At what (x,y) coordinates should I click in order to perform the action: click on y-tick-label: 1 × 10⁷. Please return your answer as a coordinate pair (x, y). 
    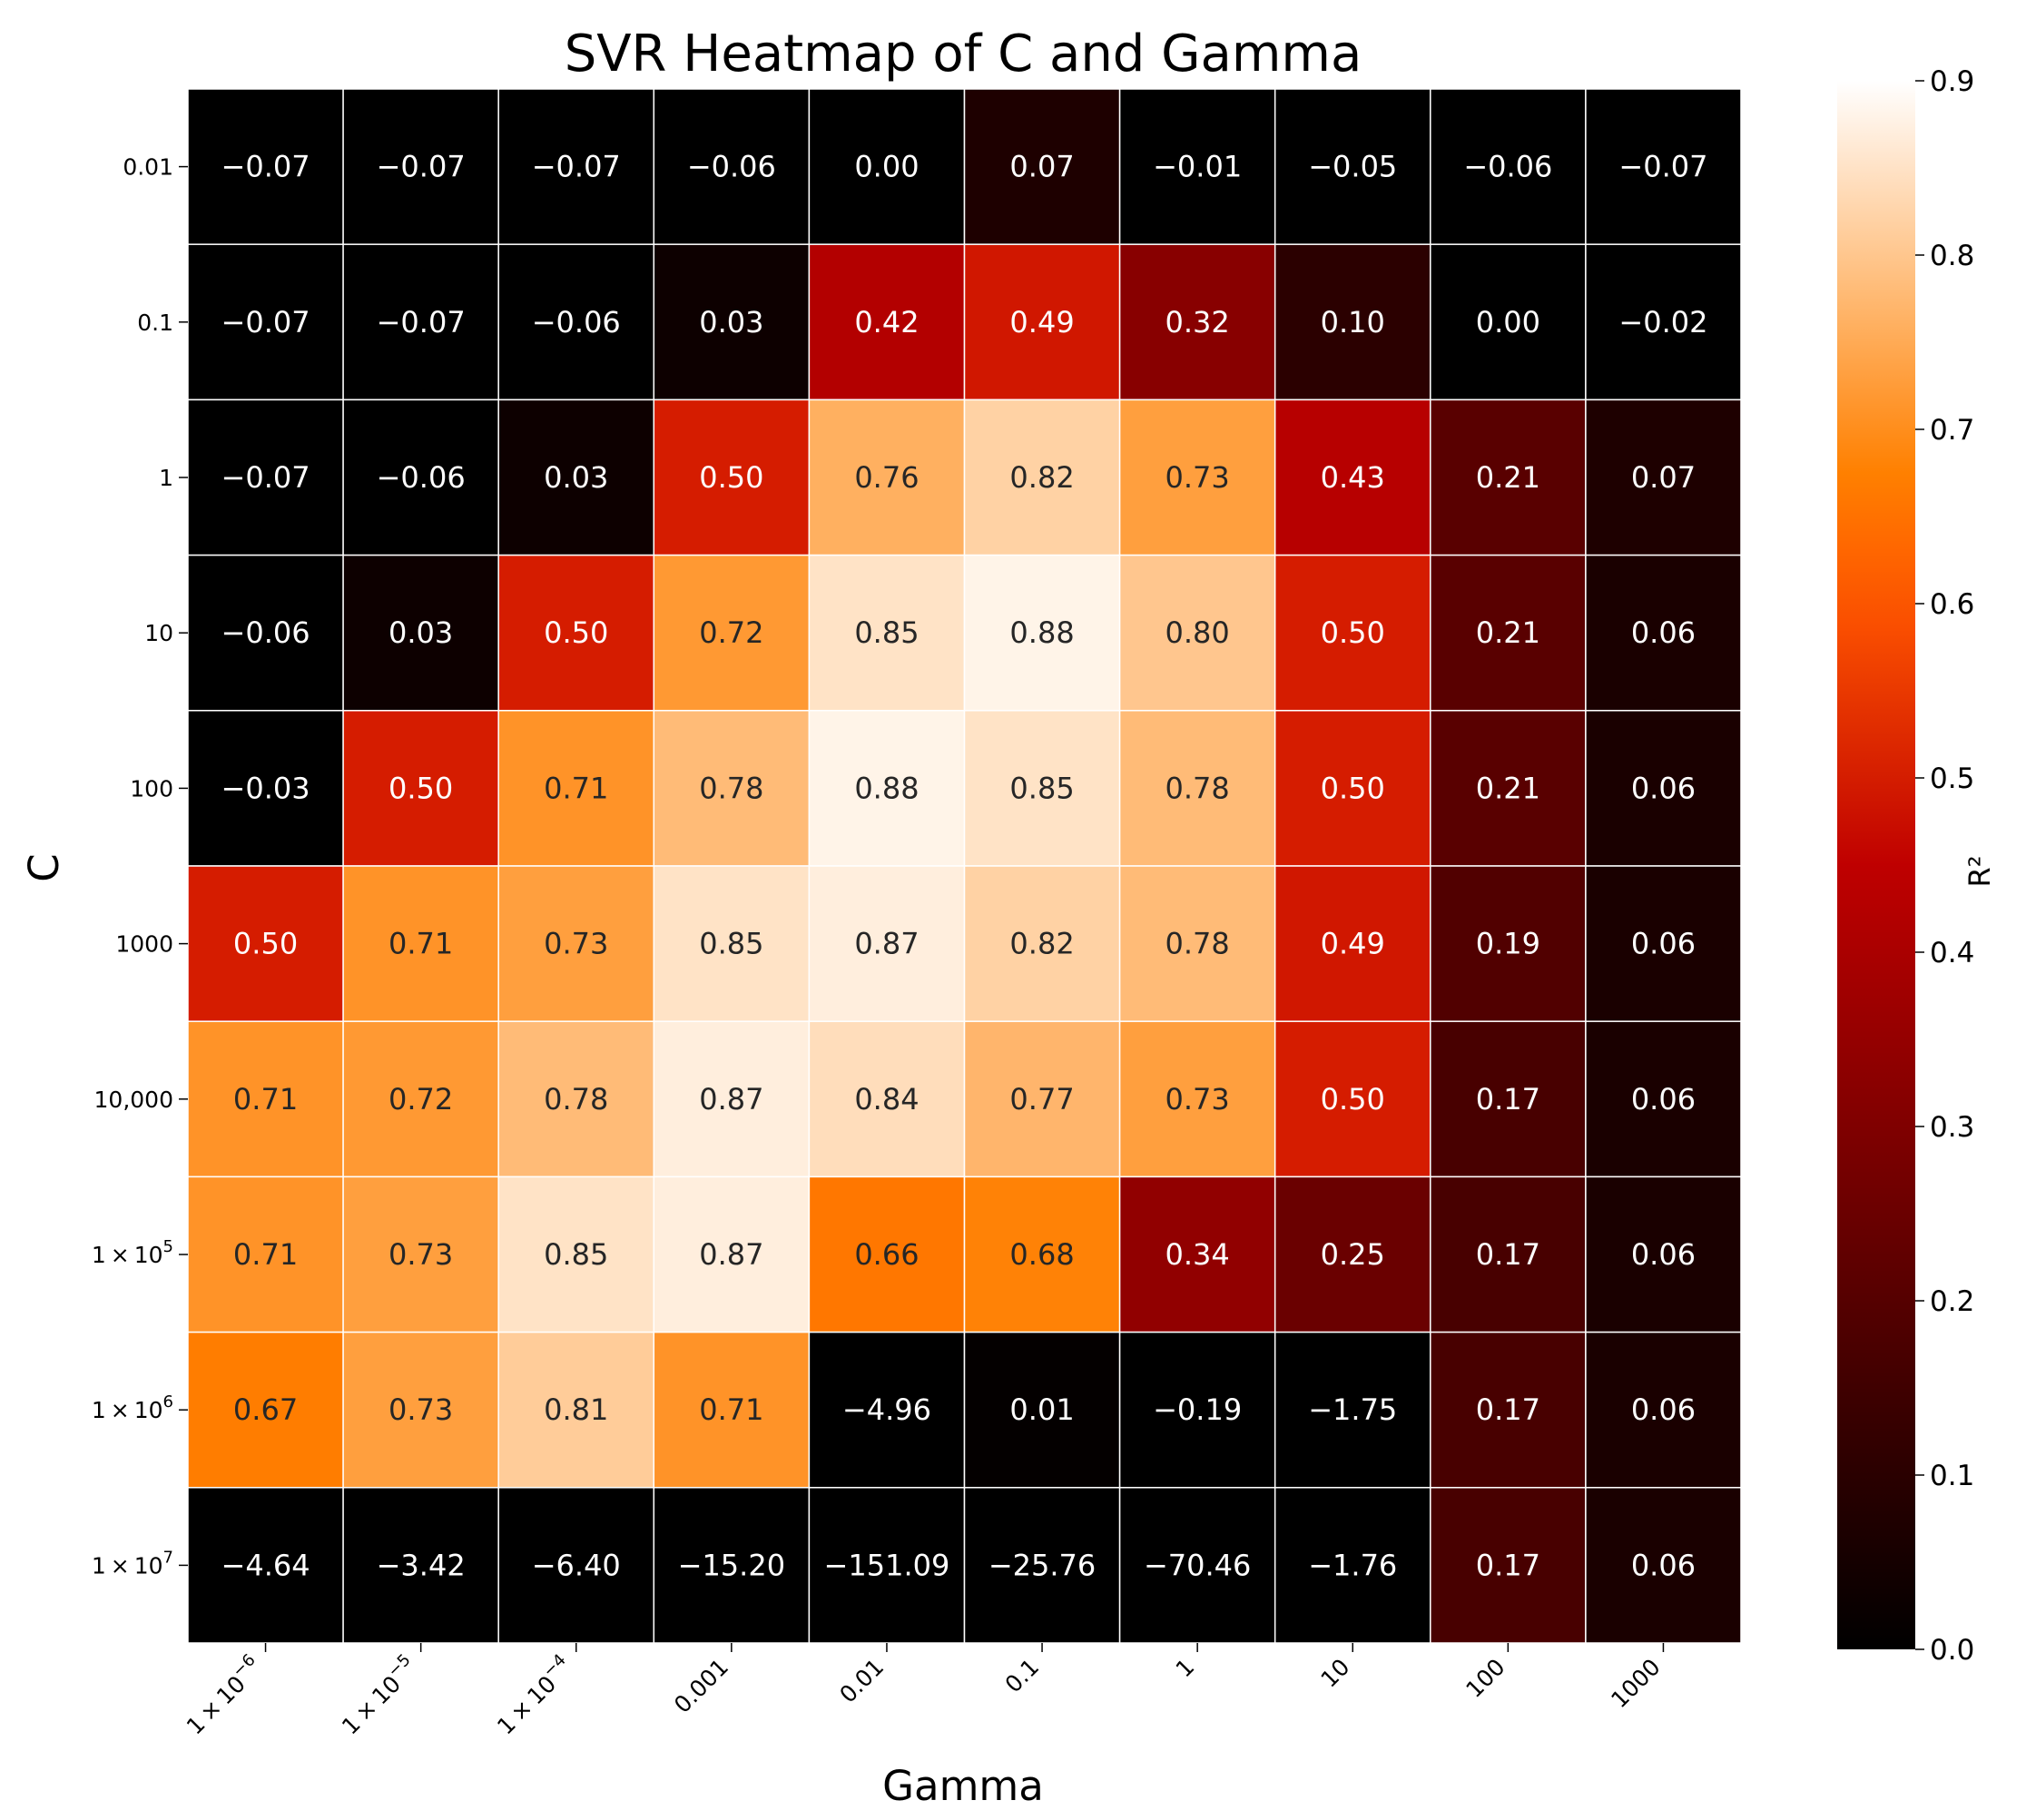
    Looking at the image, I should click on (132, 1563).